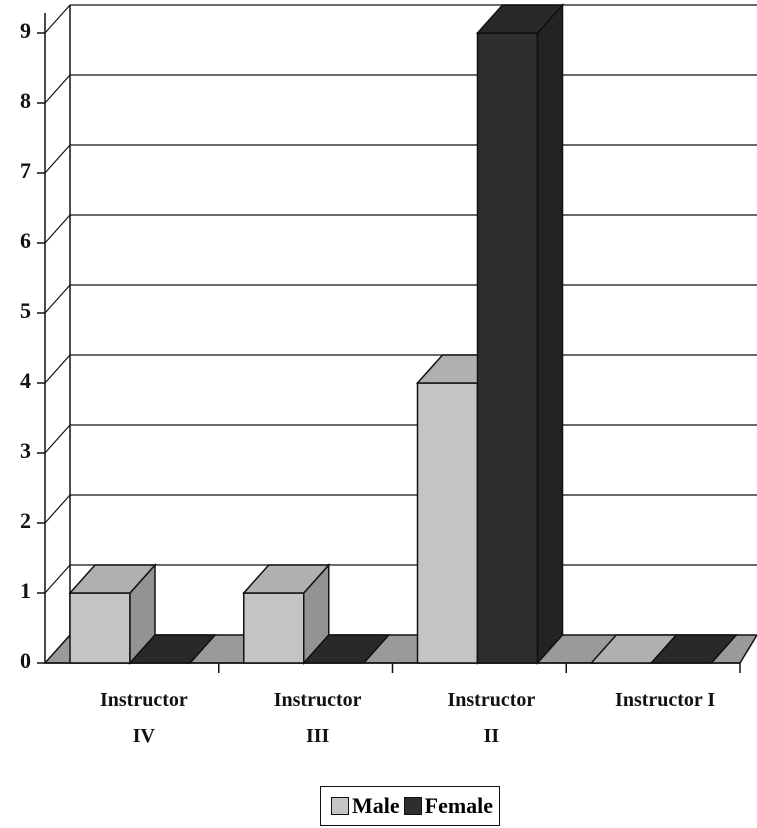  Describe the element at coordinates (25, 310) in the screenshot. I see `y-tick-label: 5` at that location.